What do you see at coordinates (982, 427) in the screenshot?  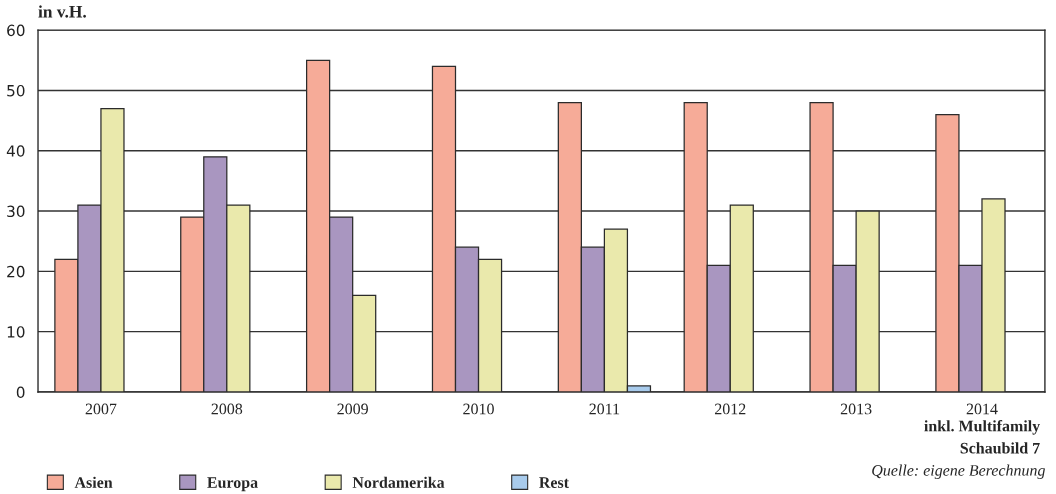 I see `text: inkl. Multifamily` at bounding box center [982, 427].